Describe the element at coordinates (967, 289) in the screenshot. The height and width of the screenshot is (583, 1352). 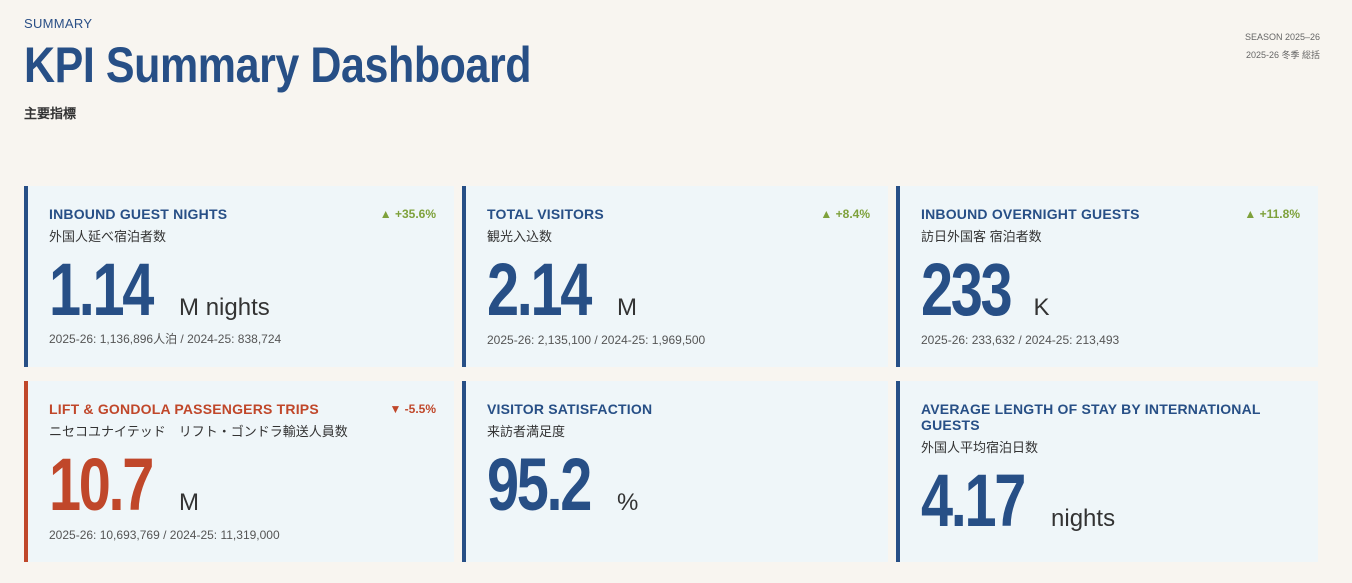
I see `kpi-value: 233` at that location.